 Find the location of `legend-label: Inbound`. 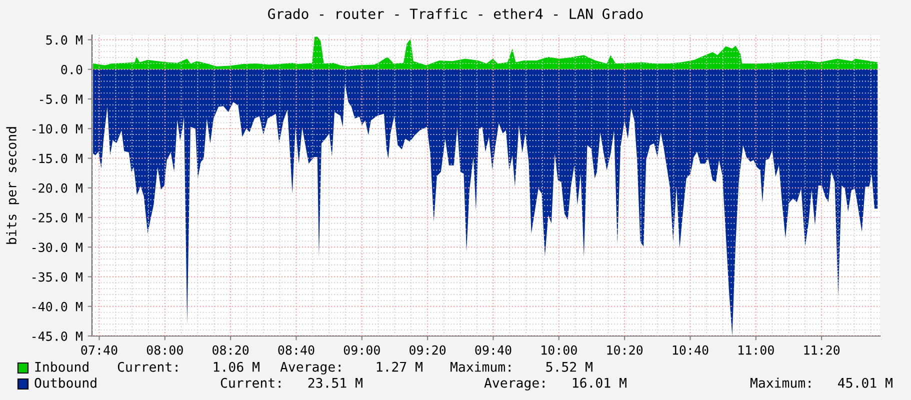

legend-label: Inbound is located at coordinates (61, 367).